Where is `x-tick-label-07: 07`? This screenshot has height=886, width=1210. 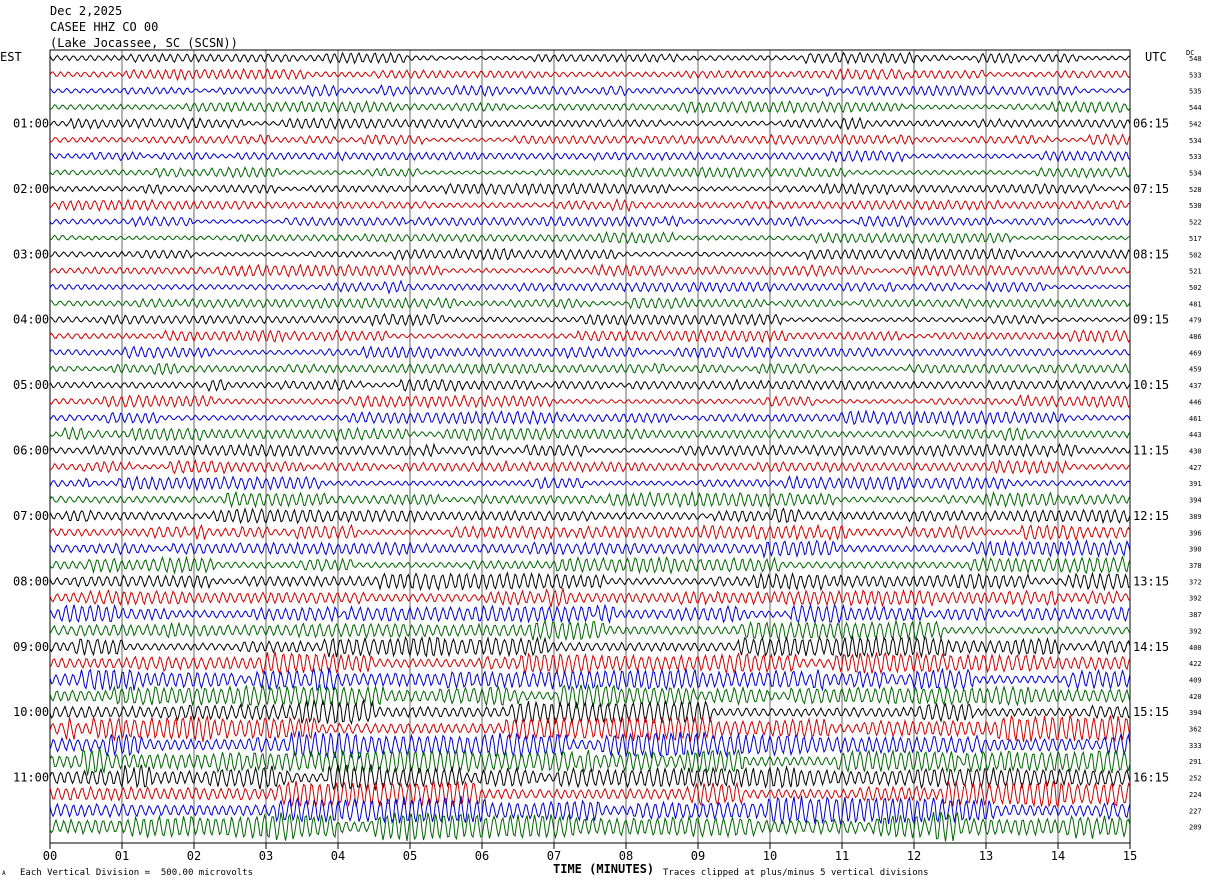 x-tick-label-07: 07 is located at coordinates (554, 856).